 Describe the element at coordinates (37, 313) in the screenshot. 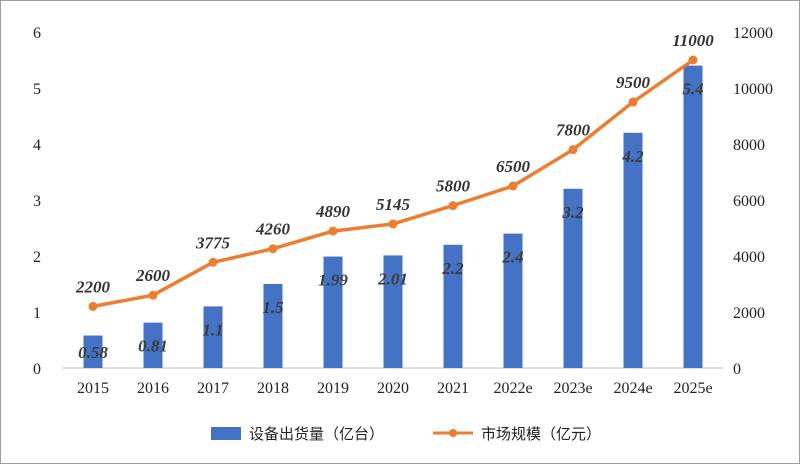

I see `left-axis-tick-label: 1` at that location.